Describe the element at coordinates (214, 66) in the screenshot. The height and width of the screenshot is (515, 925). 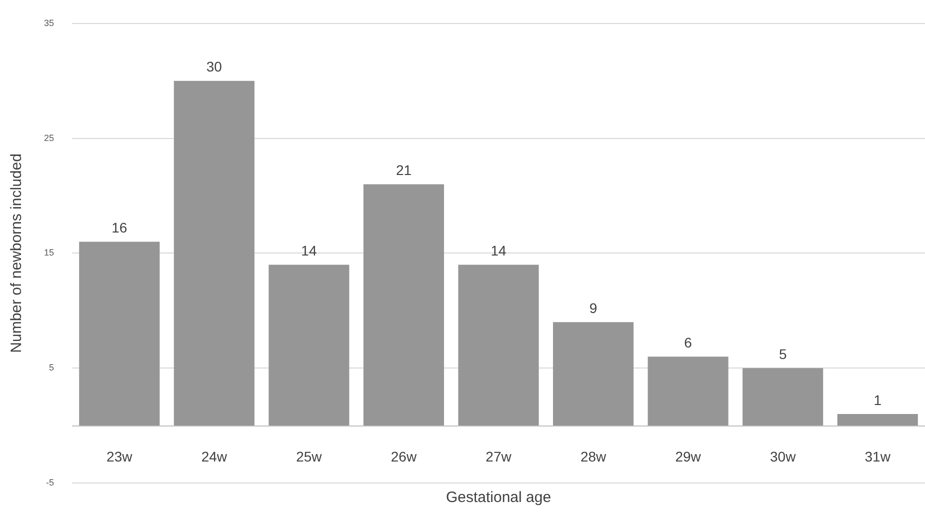
I see `data-label: 30` at that location.